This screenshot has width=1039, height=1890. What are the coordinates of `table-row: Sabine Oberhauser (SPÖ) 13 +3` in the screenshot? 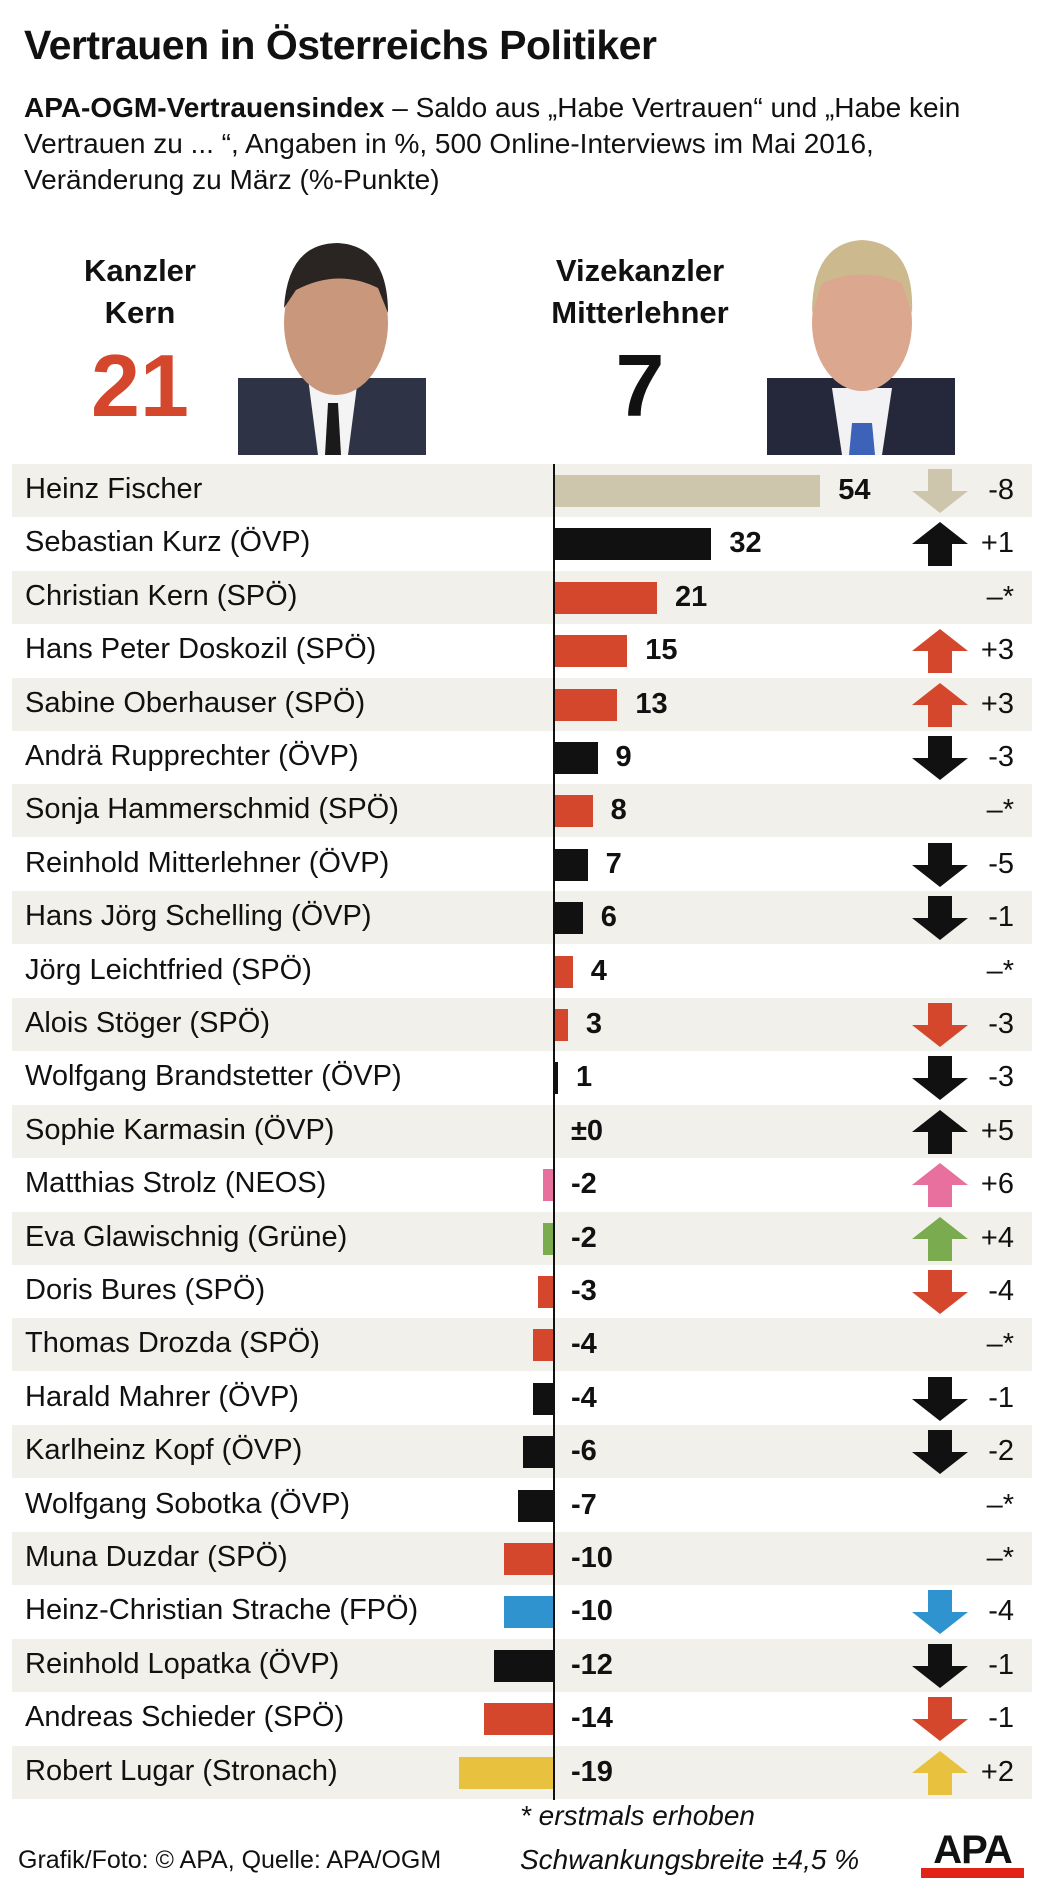 It's located at (522, 704).